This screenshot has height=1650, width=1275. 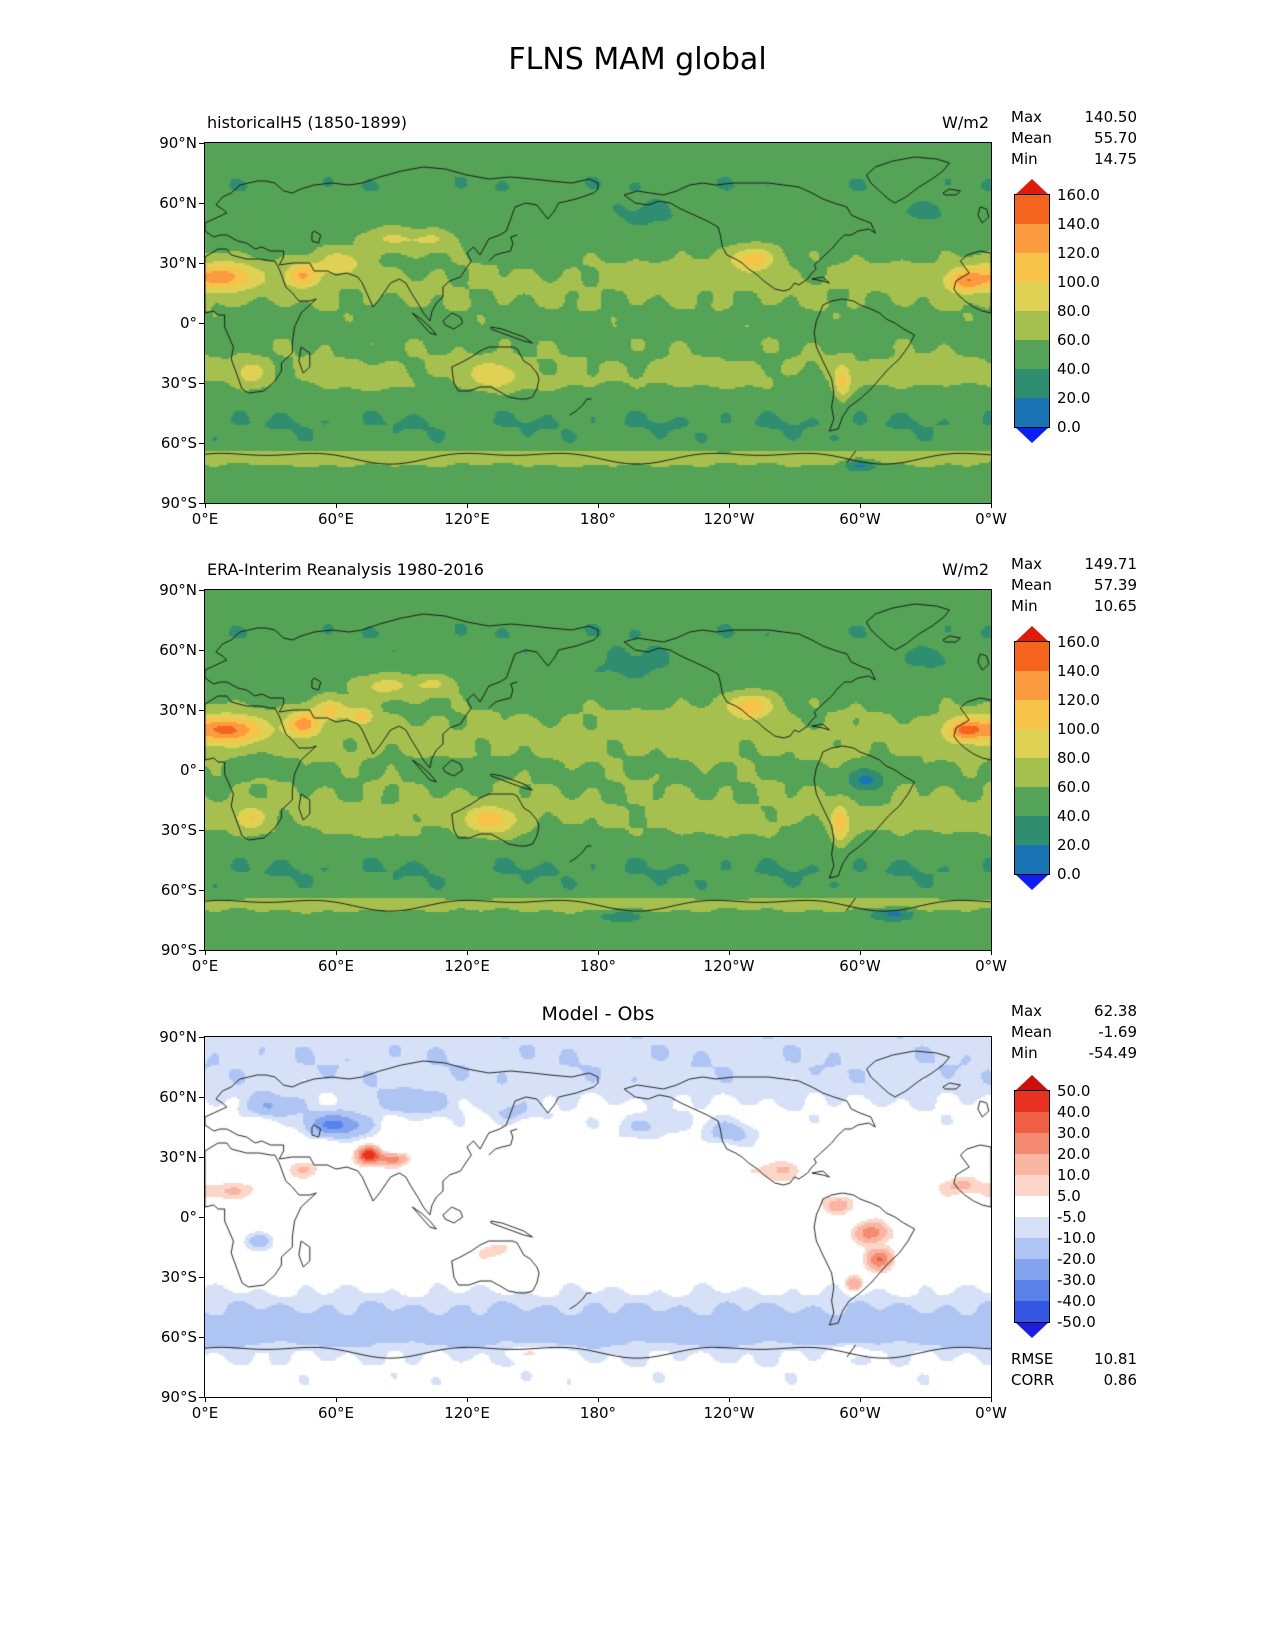 What do you see at coordinates (178, 650) in the screenshot?
I see `y-tick-label: 60°N` at bounding box center [178, 650].